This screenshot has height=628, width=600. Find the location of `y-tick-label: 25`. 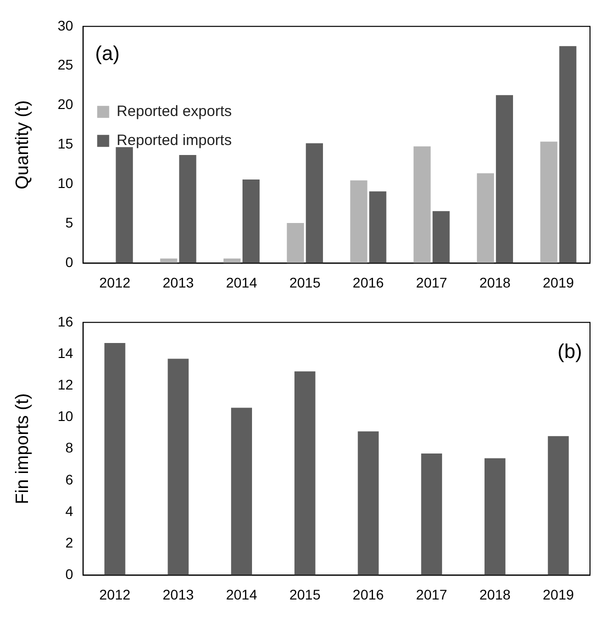

y-tick-label: 25 is located at coordinates (66, 64).